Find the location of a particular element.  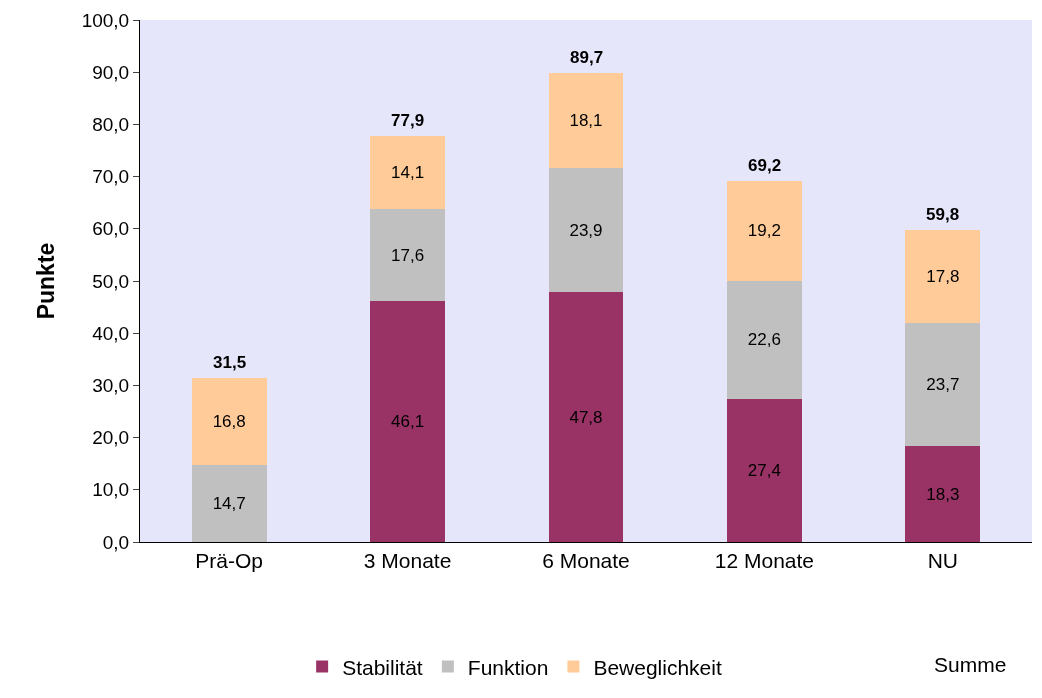

data-label: 47,8 is located at coordinates (586, 417).